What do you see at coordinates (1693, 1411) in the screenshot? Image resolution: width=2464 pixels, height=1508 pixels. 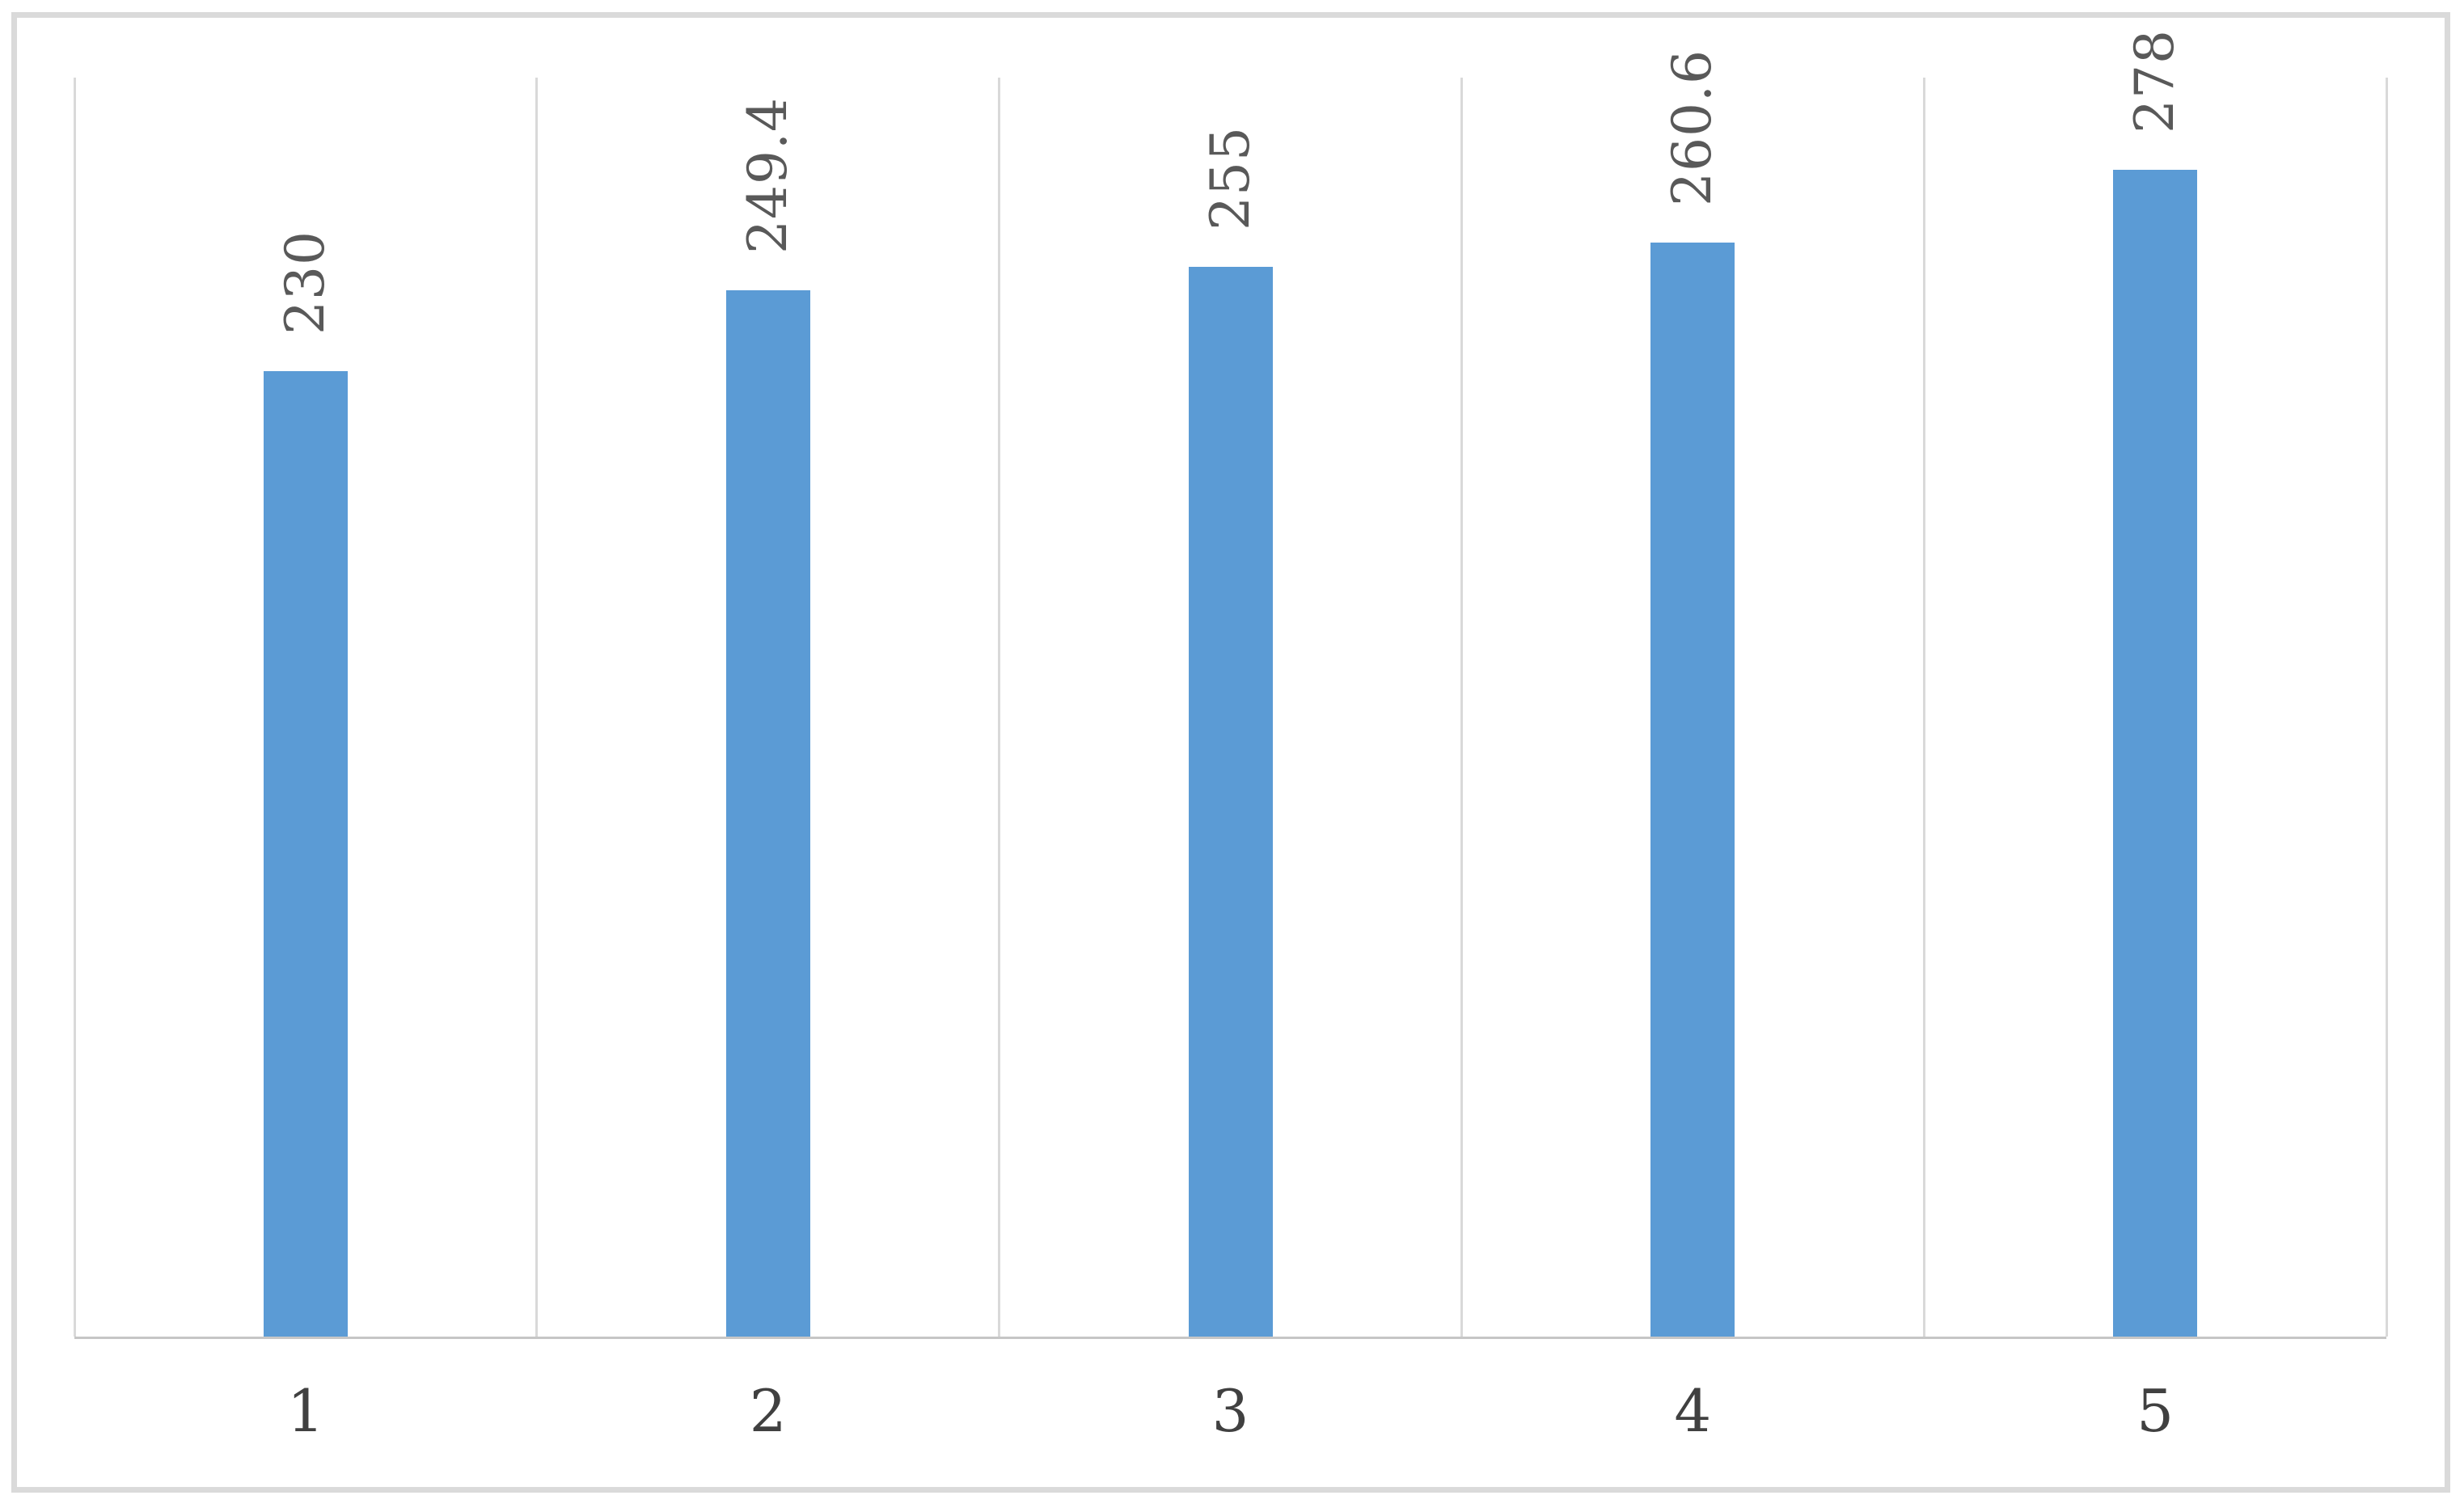 I see `x-axis-tick-label: 4` at bounding box center [1693, 1411].